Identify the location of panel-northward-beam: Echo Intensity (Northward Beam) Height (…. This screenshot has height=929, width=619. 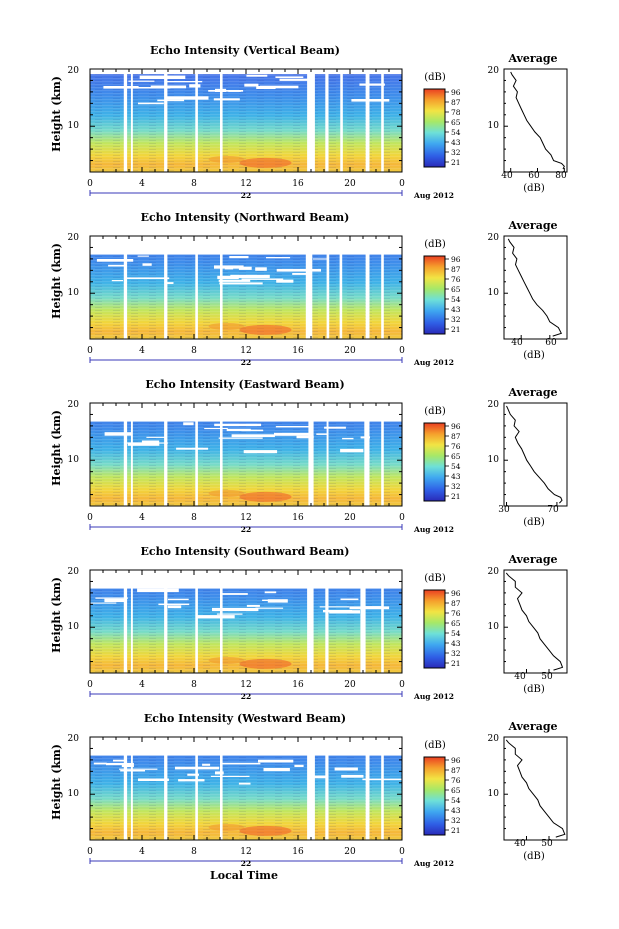
(309, 289).